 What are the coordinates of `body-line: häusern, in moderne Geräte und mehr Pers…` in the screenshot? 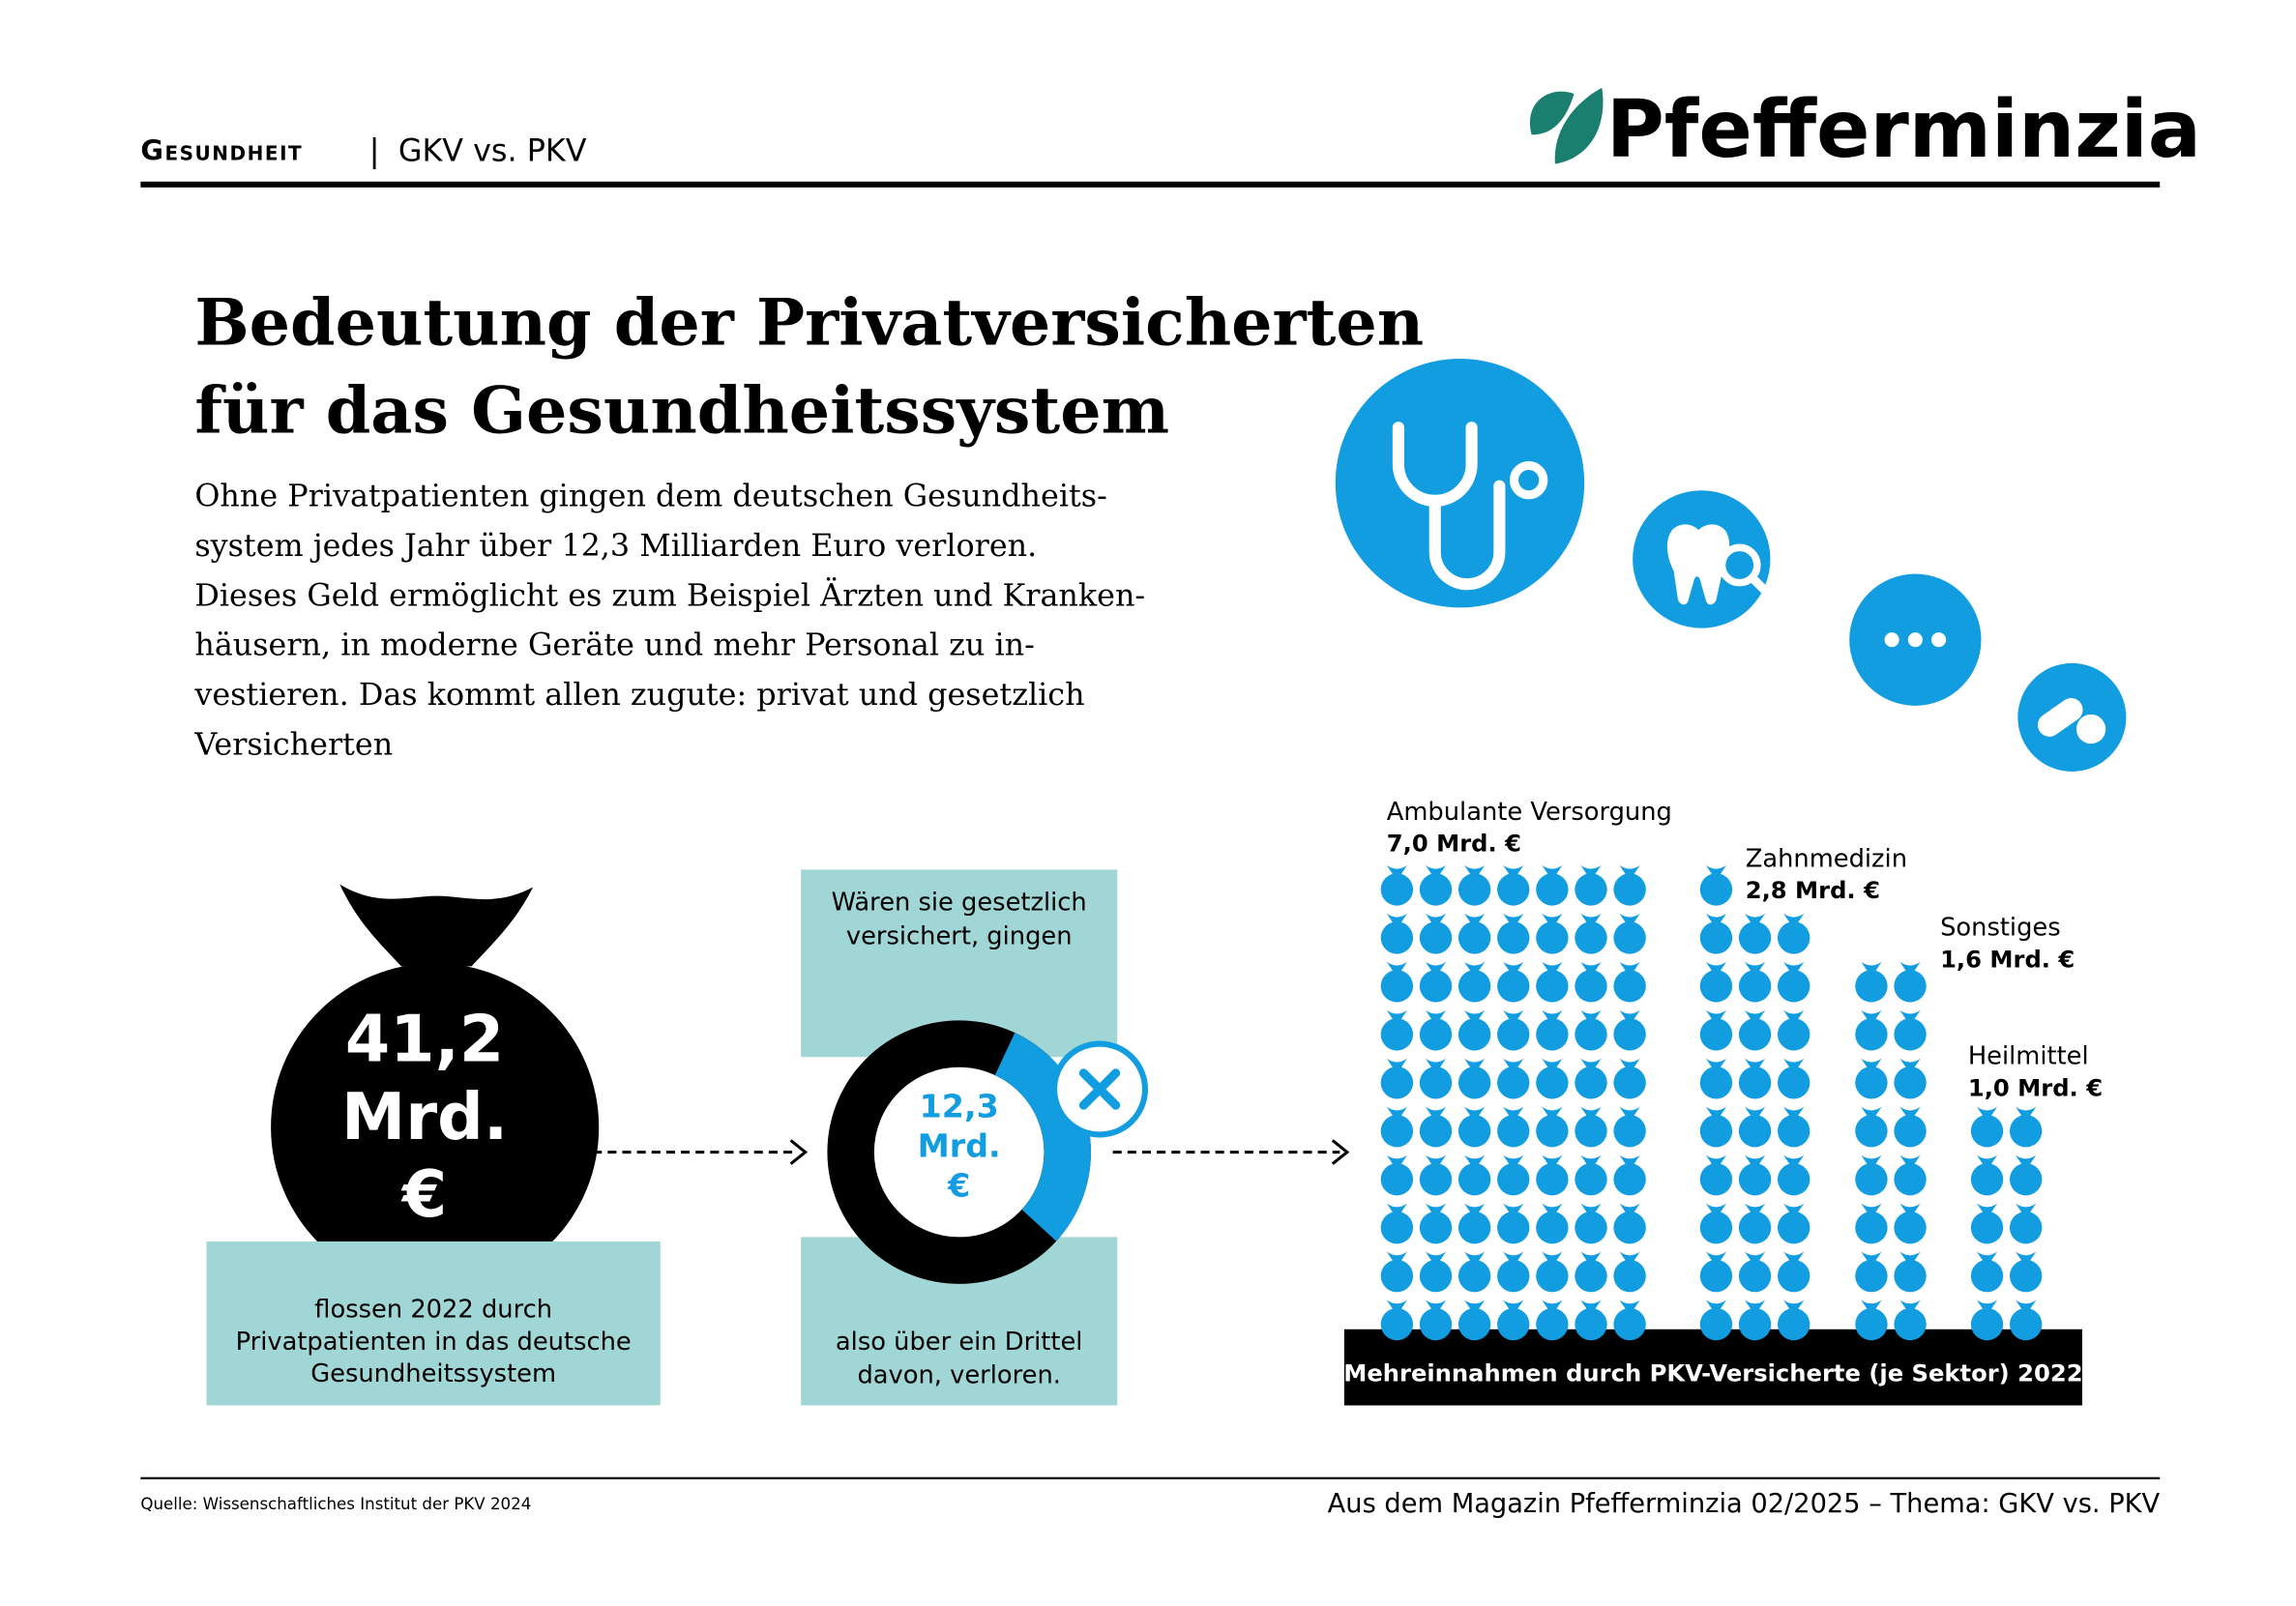 It's located at (614, 645).